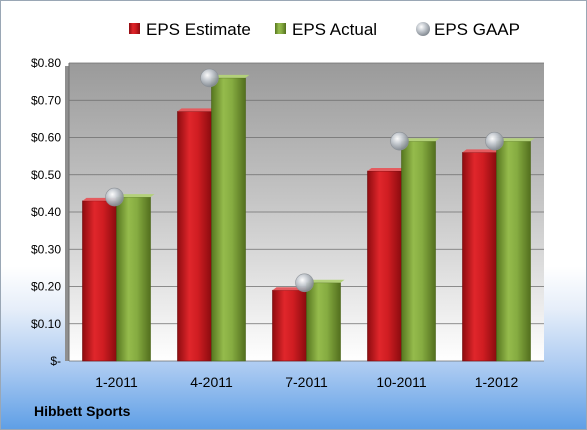  Describe the element at coordinates (198, 29) in the screenshot. I see `legend-label: EPS Estimate` at that location.